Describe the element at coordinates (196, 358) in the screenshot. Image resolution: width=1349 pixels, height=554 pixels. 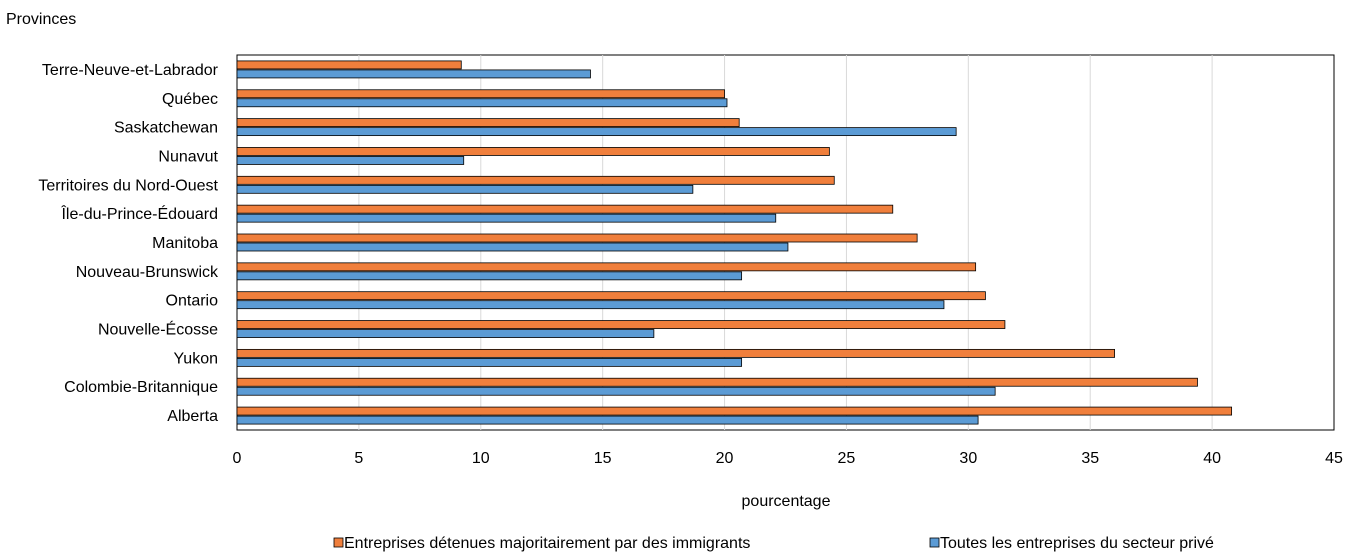
I see `category-label: Yukon` at that location.